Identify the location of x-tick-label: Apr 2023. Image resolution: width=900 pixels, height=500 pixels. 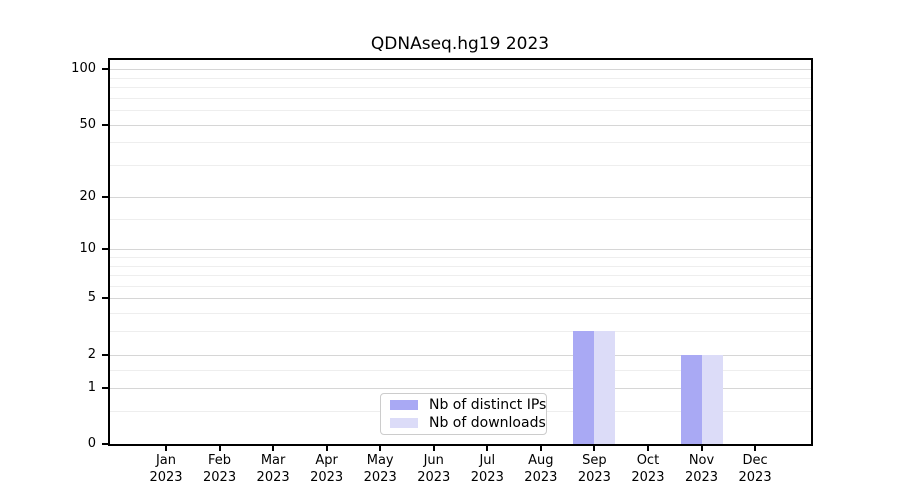
(327, 469).